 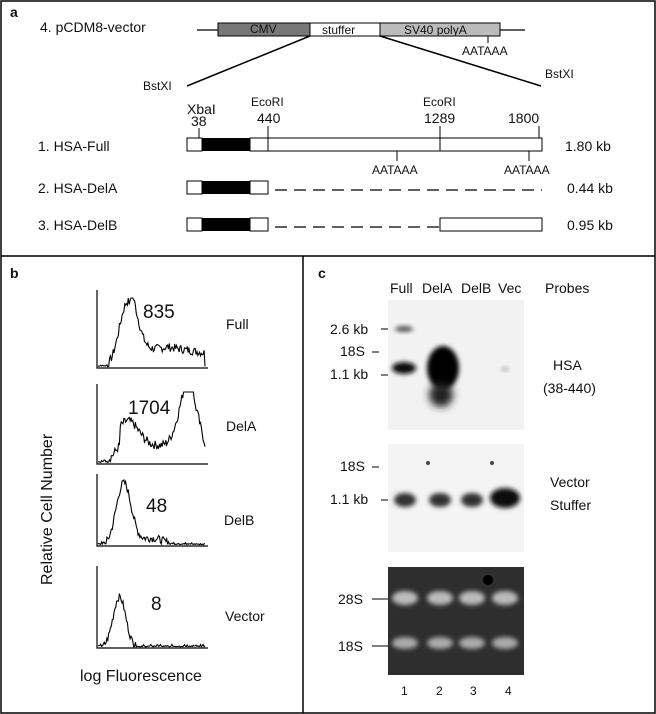 What do you see at coordinates (508, 691) in the screenshot?
I see `lane-number-4: 4` at bounding box center [508, 691].